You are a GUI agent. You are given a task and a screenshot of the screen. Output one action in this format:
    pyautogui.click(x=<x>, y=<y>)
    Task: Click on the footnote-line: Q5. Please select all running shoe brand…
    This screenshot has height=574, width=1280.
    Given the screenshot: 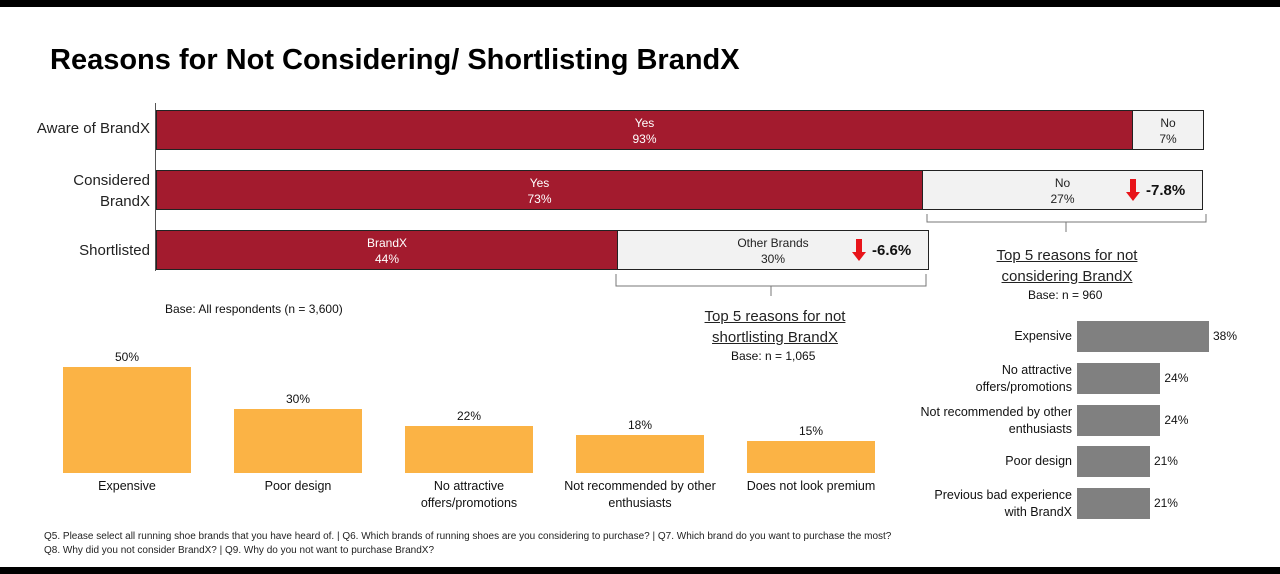 What is the action you would take?
    pyautogui.click(x=468, y=536)
    